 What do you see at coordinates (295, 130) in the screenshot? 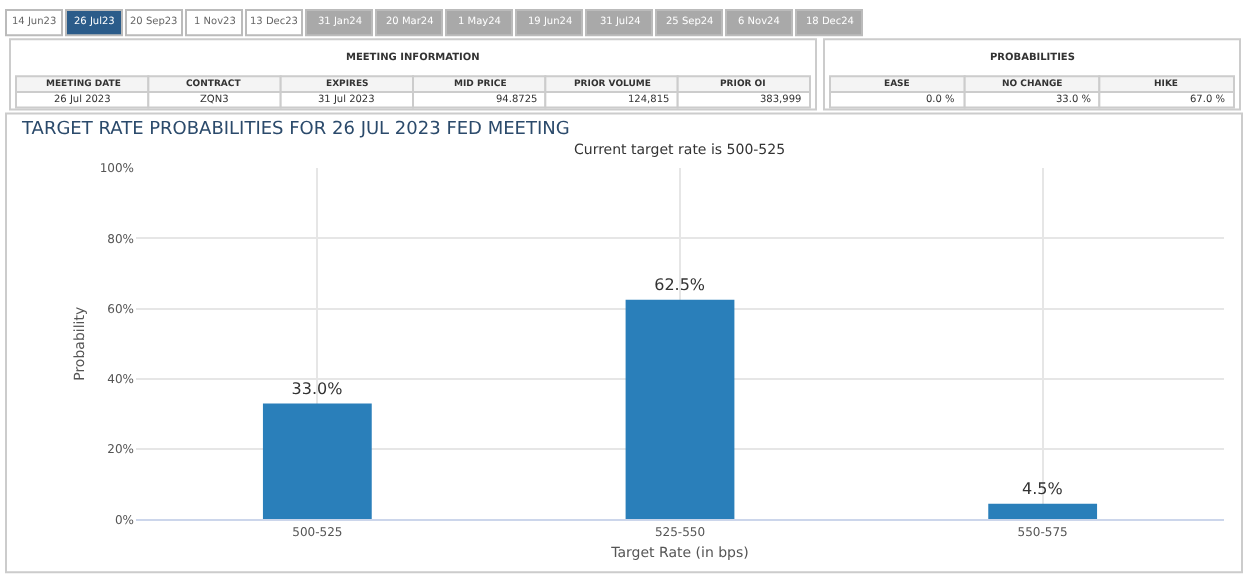
I see `chart-title: TARGET RATE PROBABILITIES FOR 26 JUL 2023 FED MEETING` at bounding box center [295, 130].